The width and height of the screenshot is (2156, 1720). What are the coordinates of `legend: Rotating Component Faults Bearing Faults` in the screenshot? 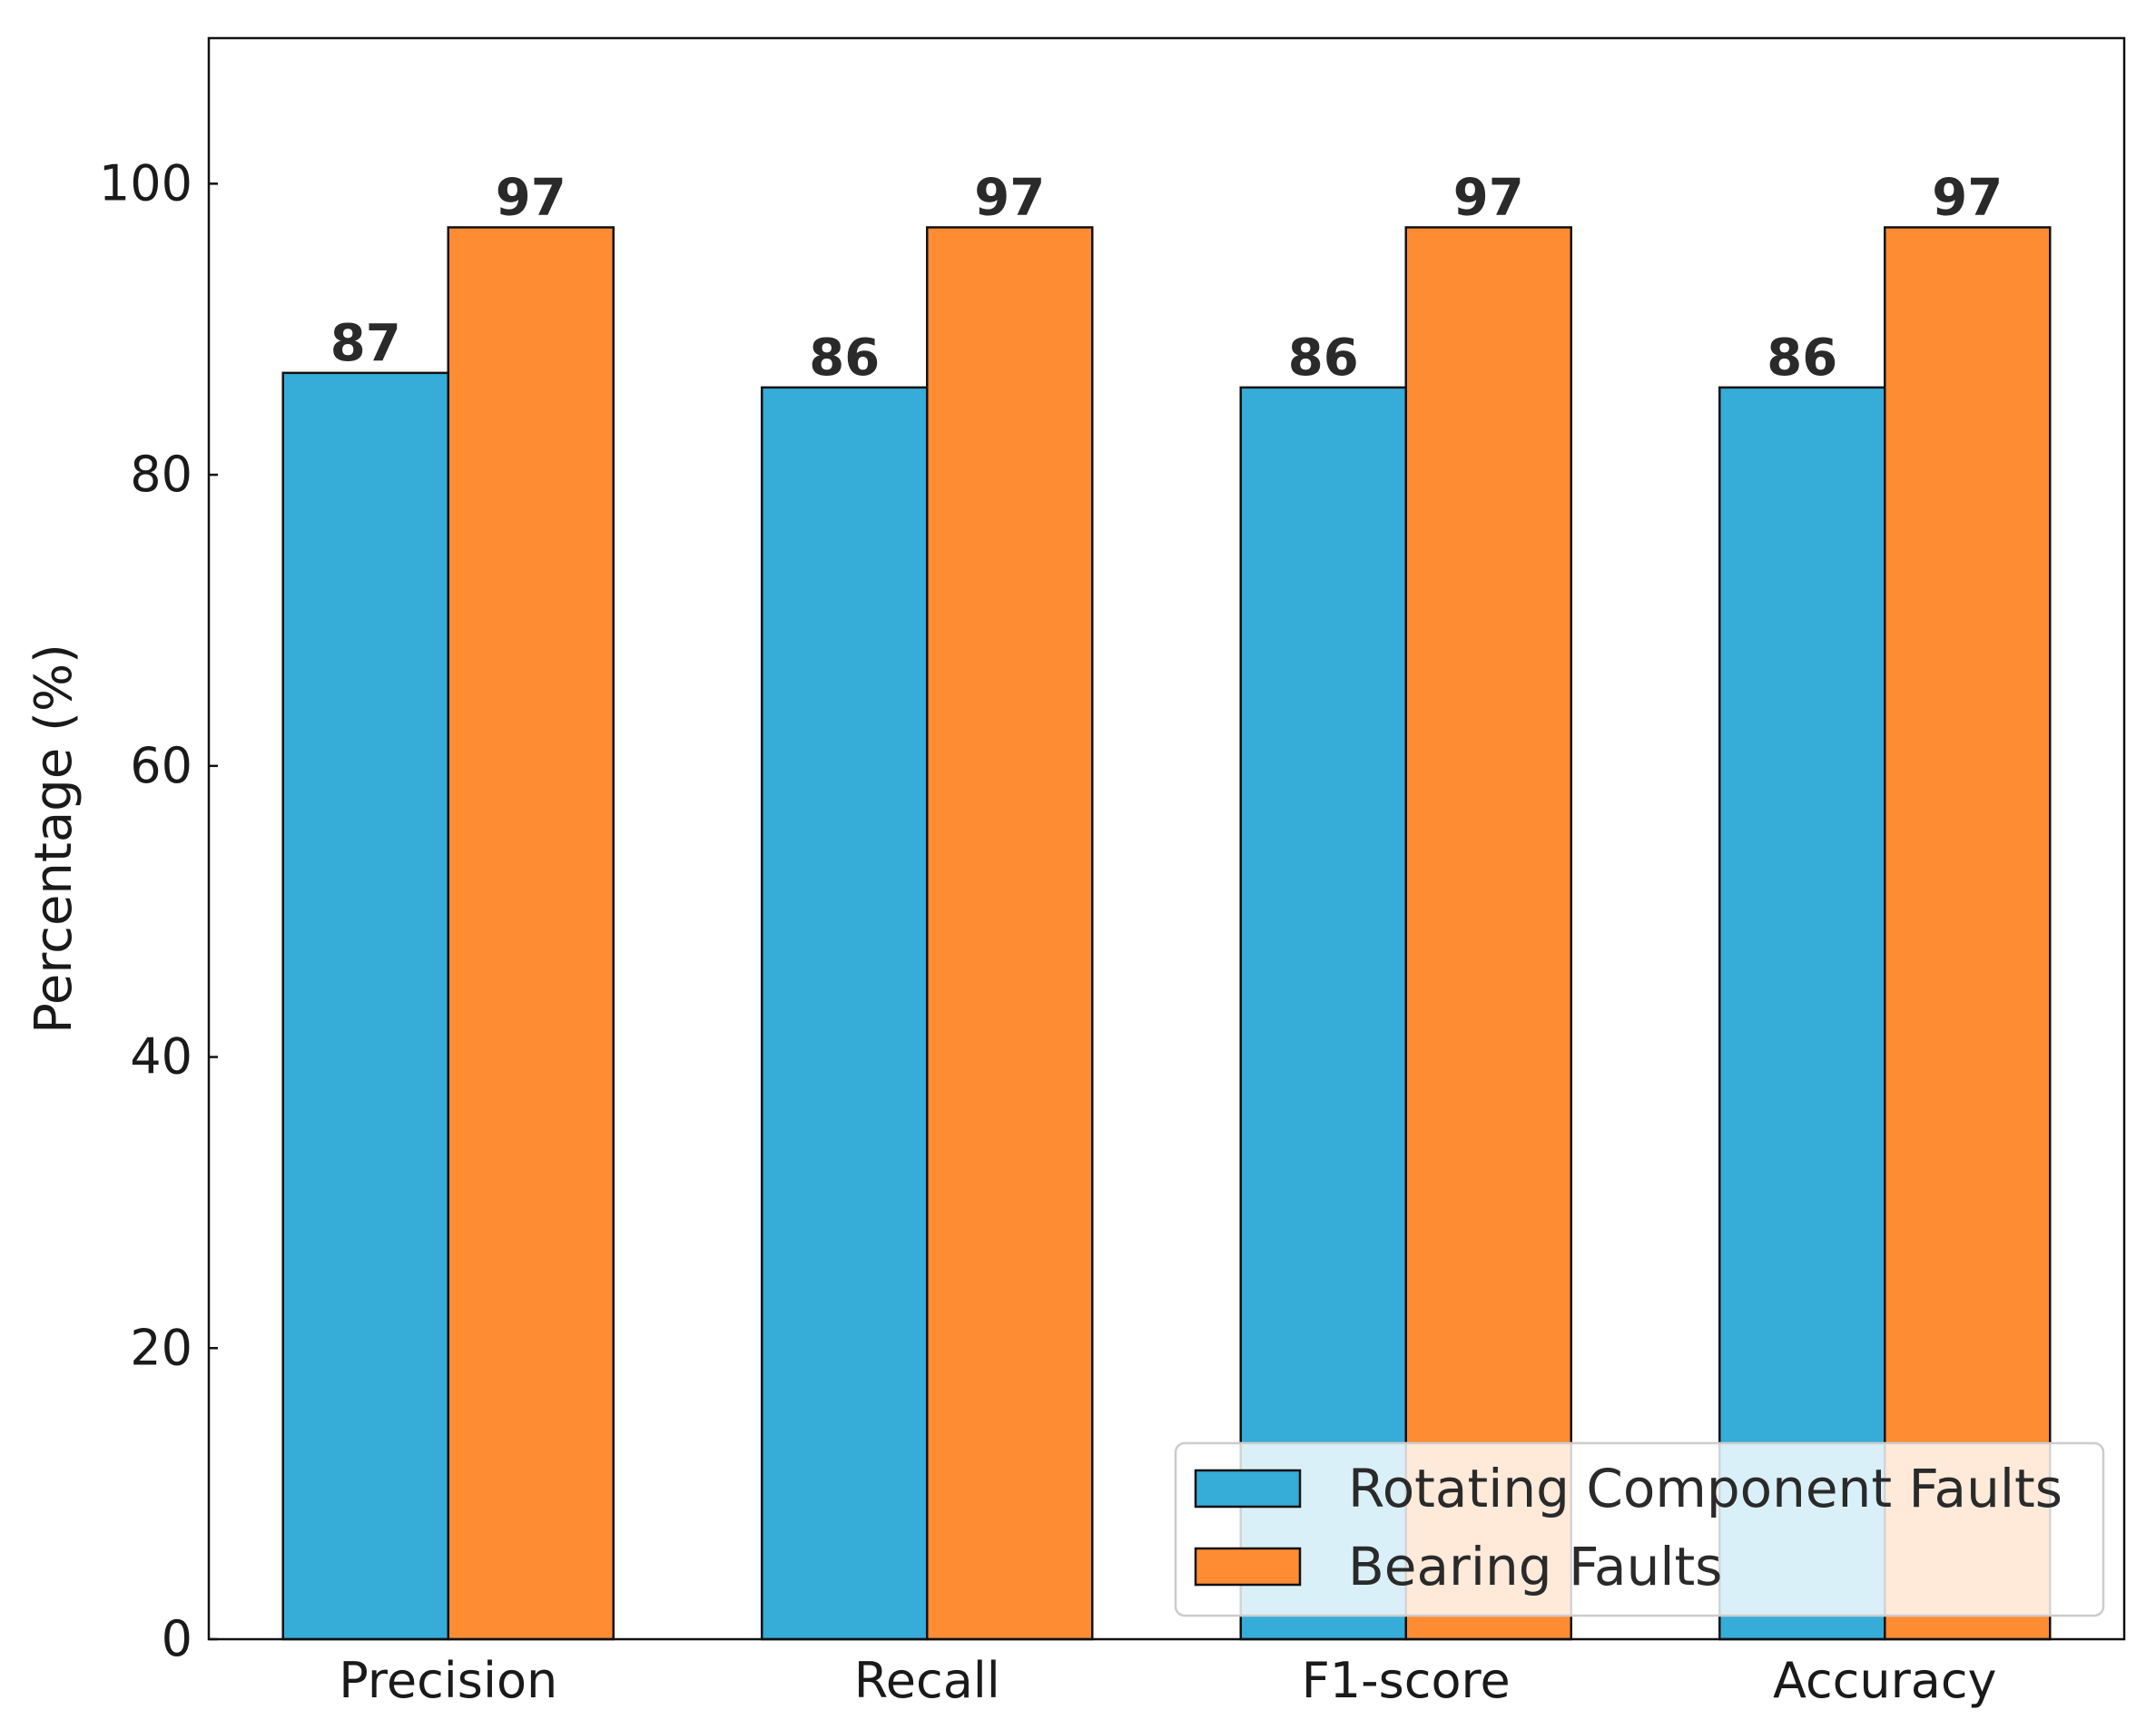 It's located at (1639, 1529).